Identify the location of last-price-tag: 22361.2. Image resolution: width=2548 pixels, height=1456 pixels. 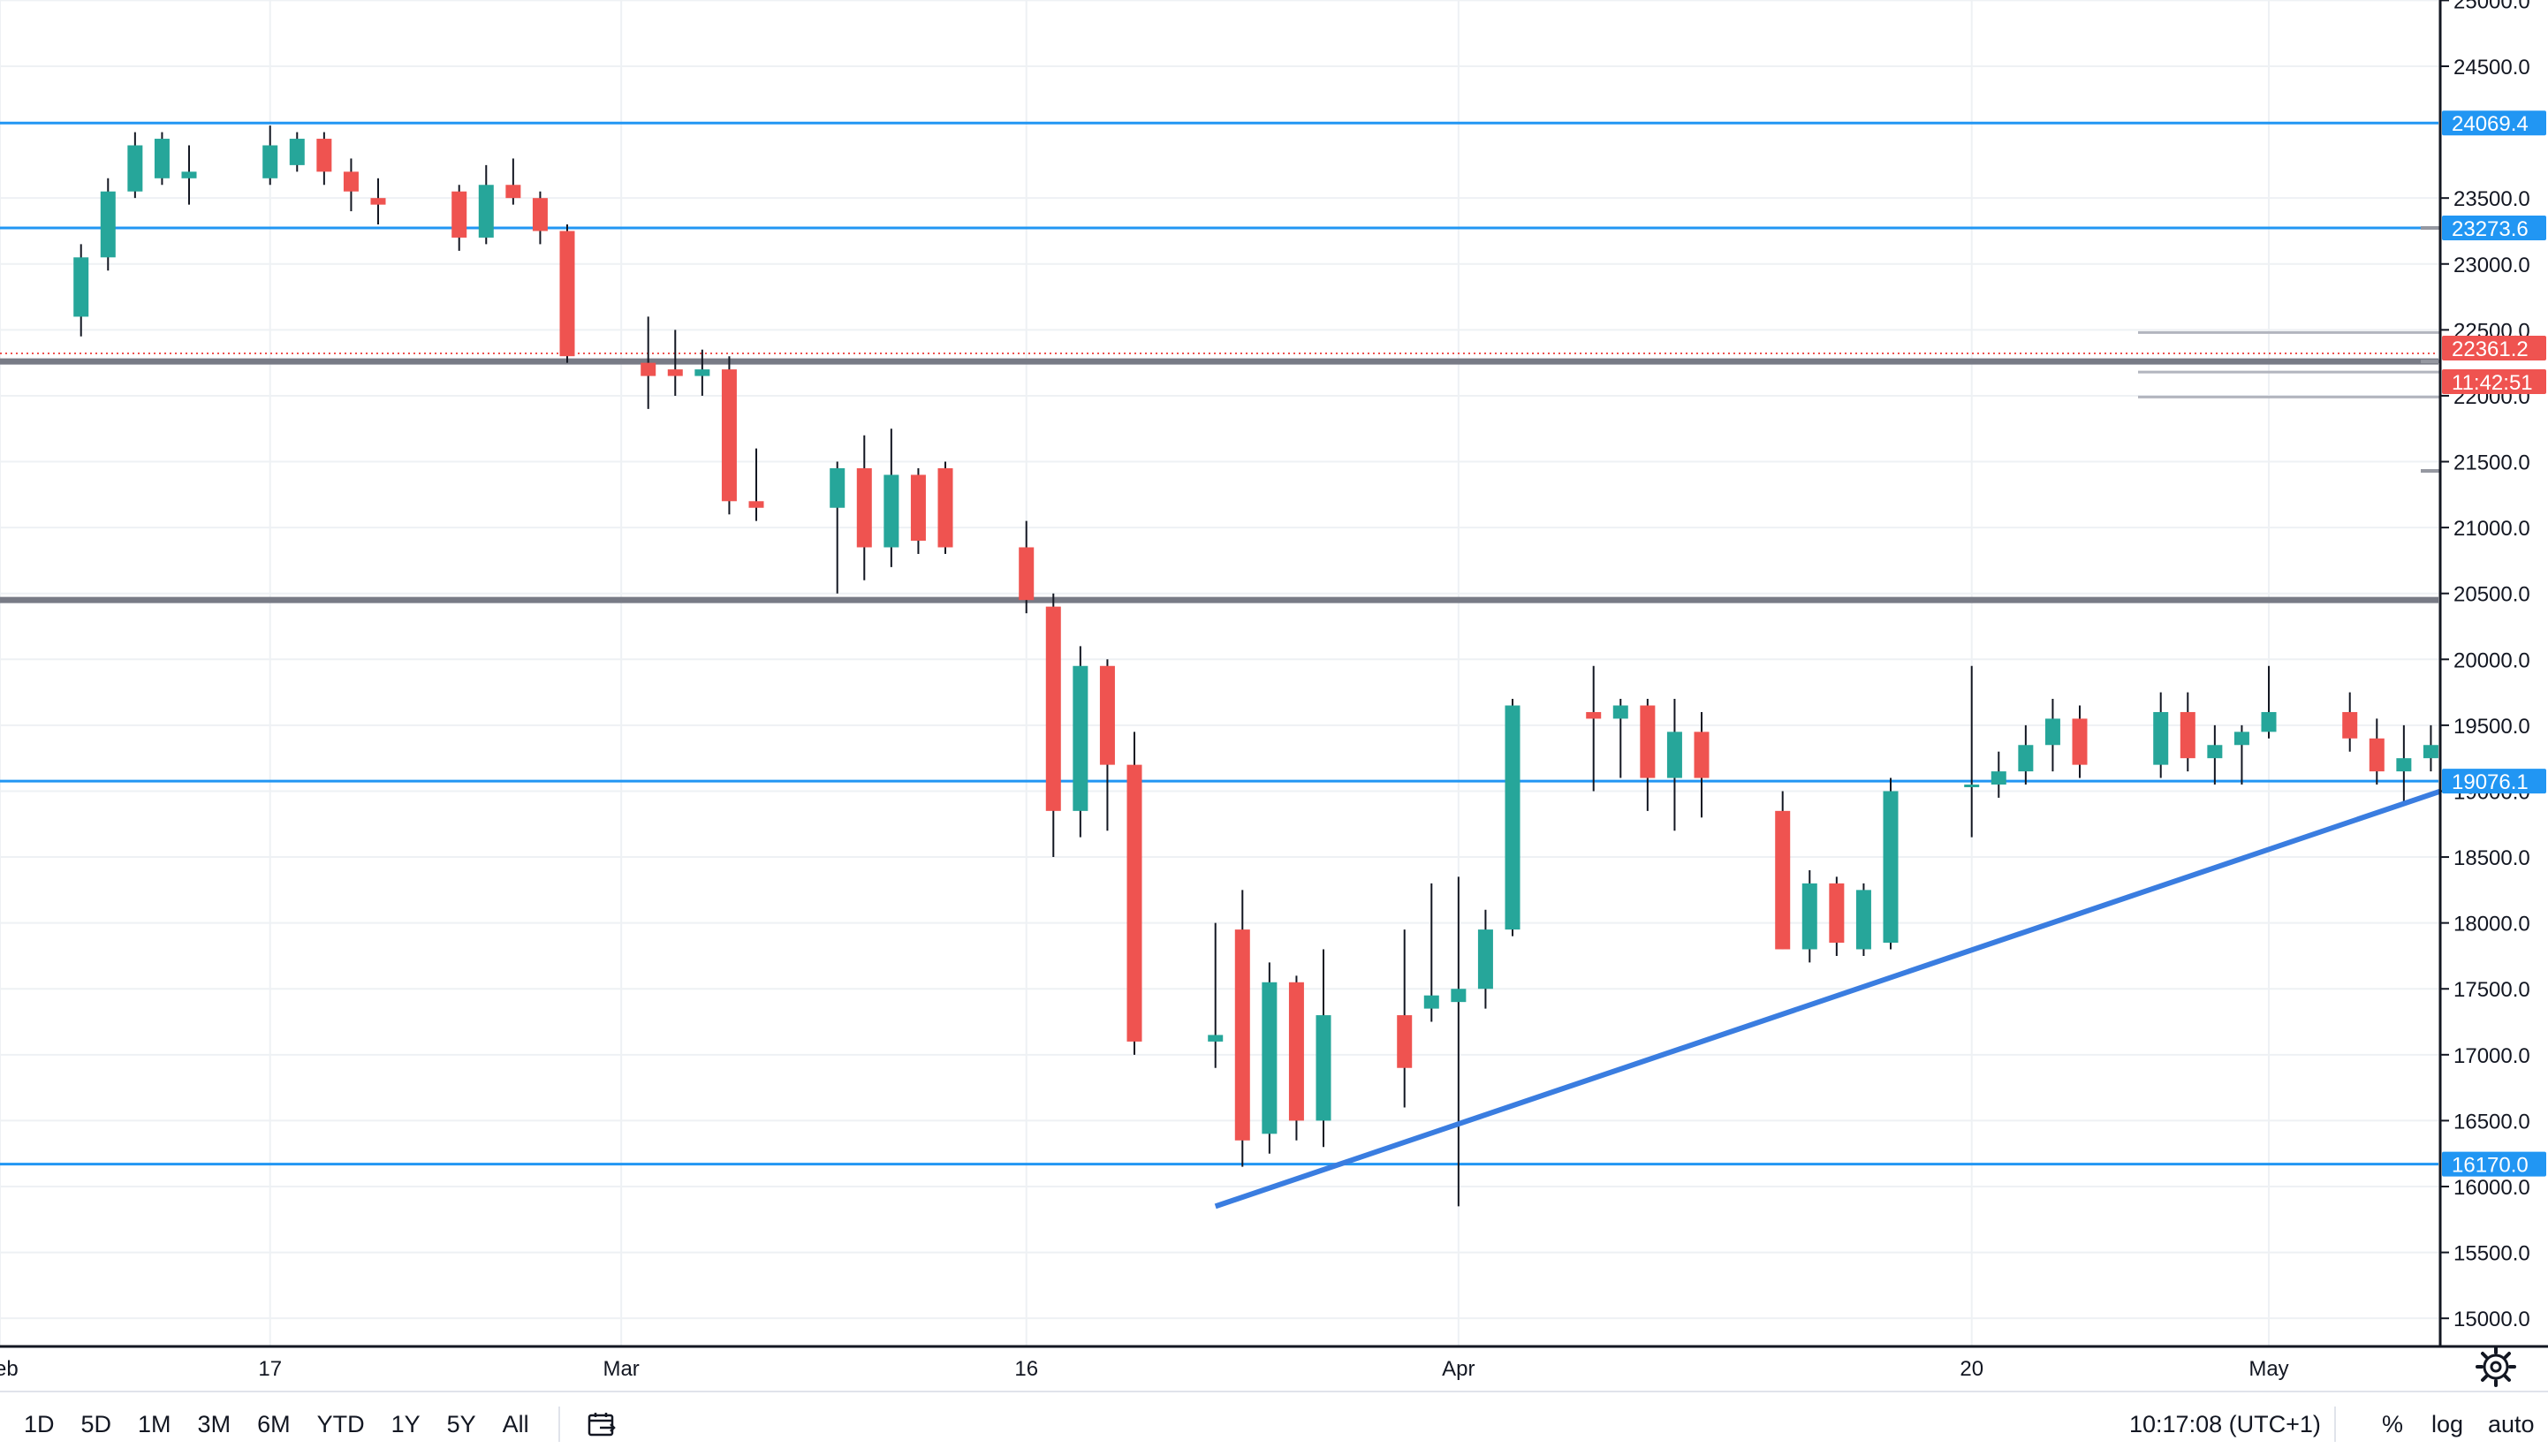
(2490, 349).